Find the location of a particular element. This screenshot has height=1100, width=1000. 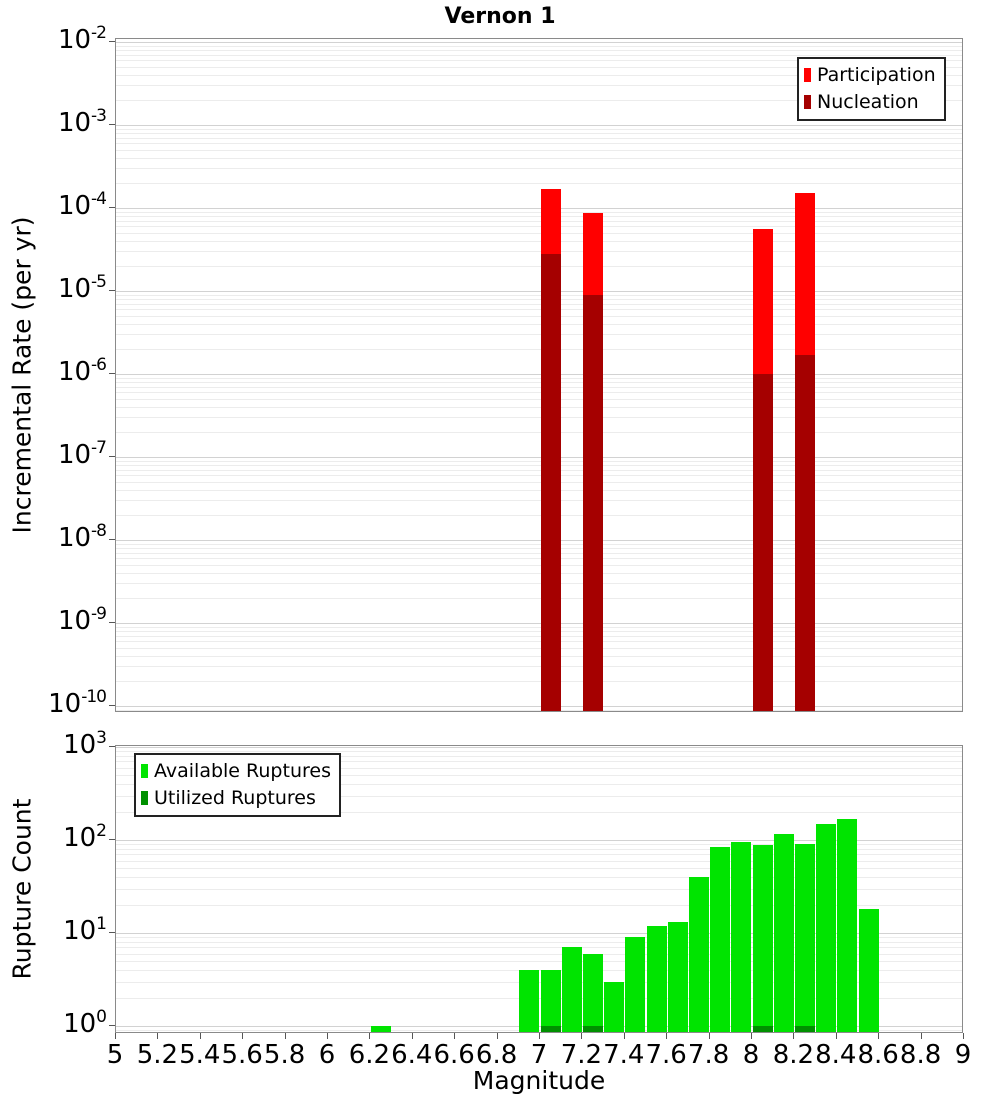

x-tick-label: 8.2 is located at coordinates (793, 1055).